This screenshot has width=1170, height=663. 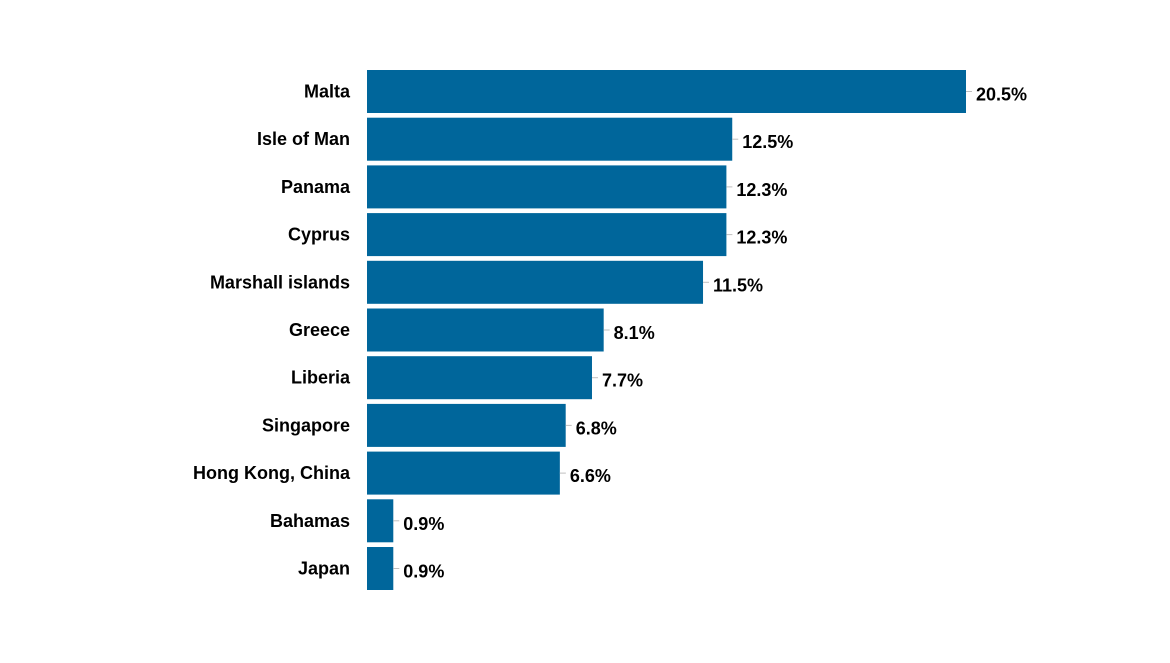 I want to click on category-label-hong-kong-china: Hong Kong, China, so click(x=272, y=473).